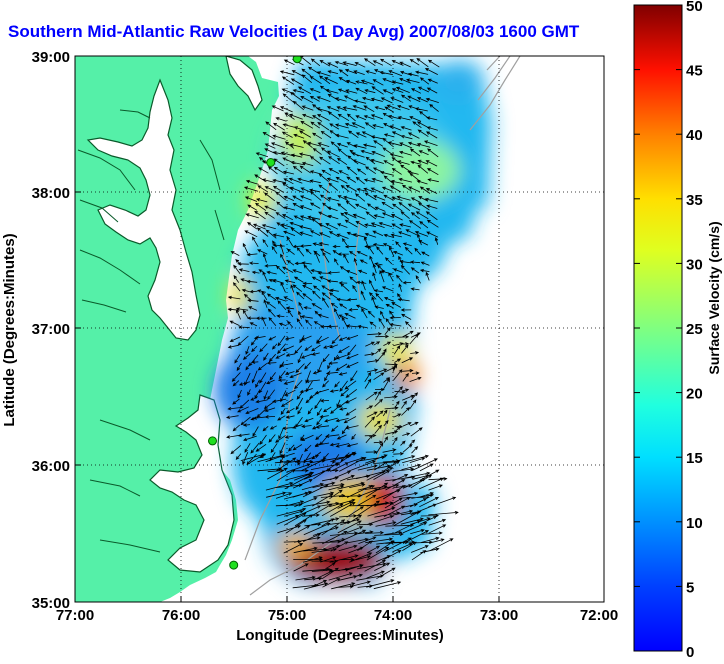 The height and width of the screenshot is (664, 724). I want to click on delaware-bay, so click(244, 84).